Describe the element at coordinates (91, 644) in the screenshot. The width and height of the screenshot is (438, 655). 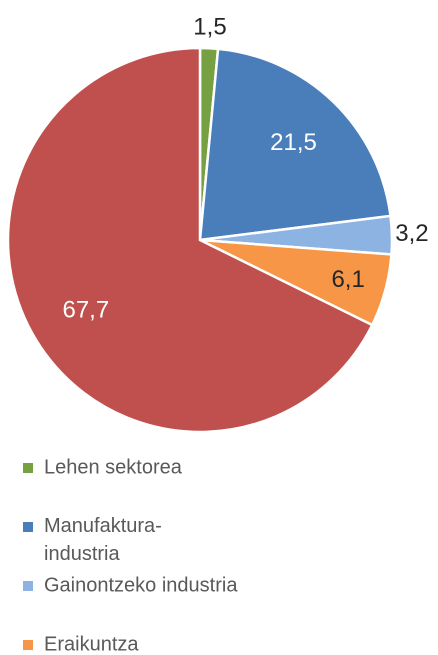
I see `legend-label: Eraikuntza` at that location.